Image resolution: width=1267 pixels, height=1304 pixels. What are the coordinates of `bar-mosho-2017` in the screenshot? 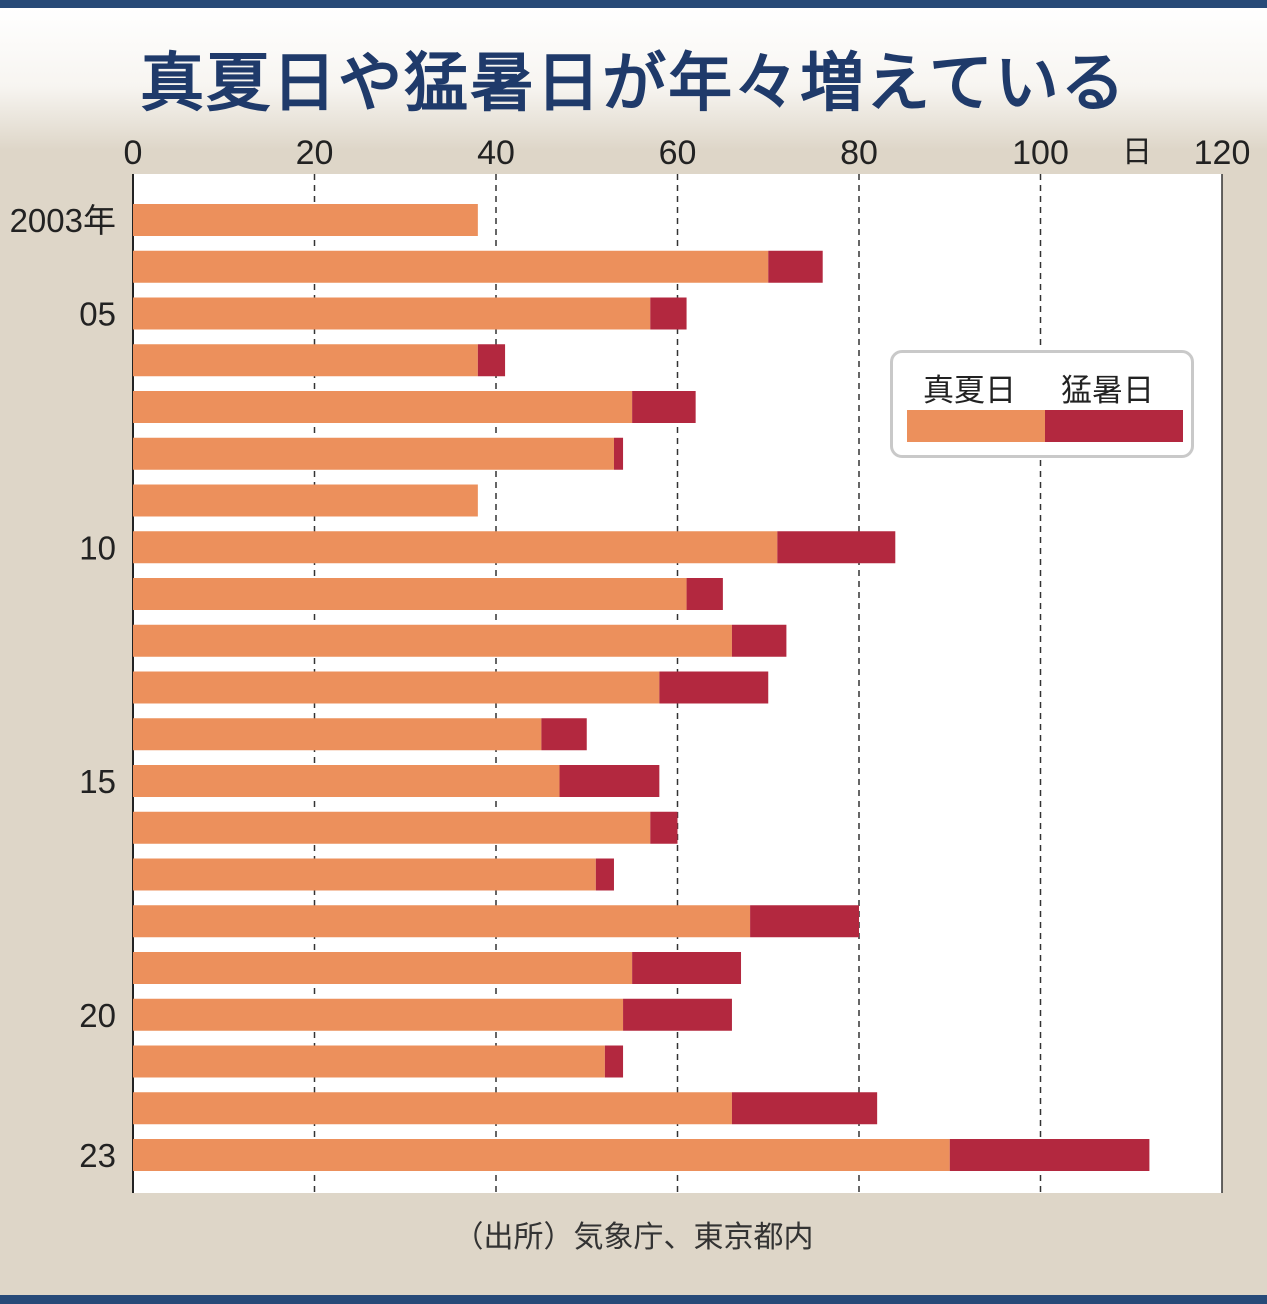 It's located at (604, 874).